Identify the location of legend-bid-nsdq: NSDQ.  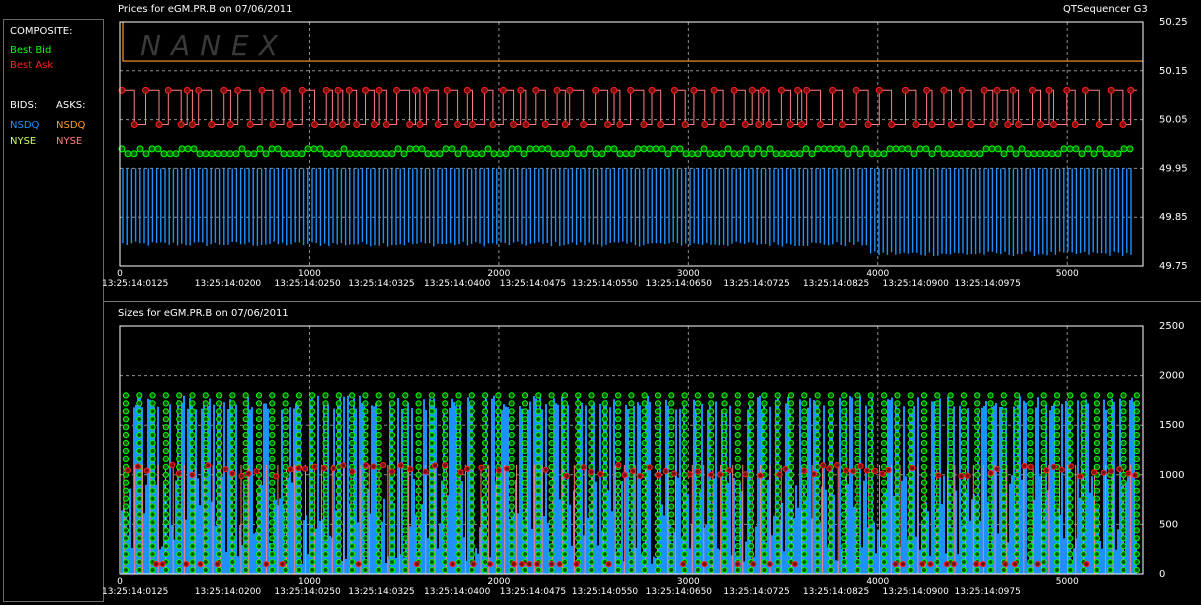
(25, 125).